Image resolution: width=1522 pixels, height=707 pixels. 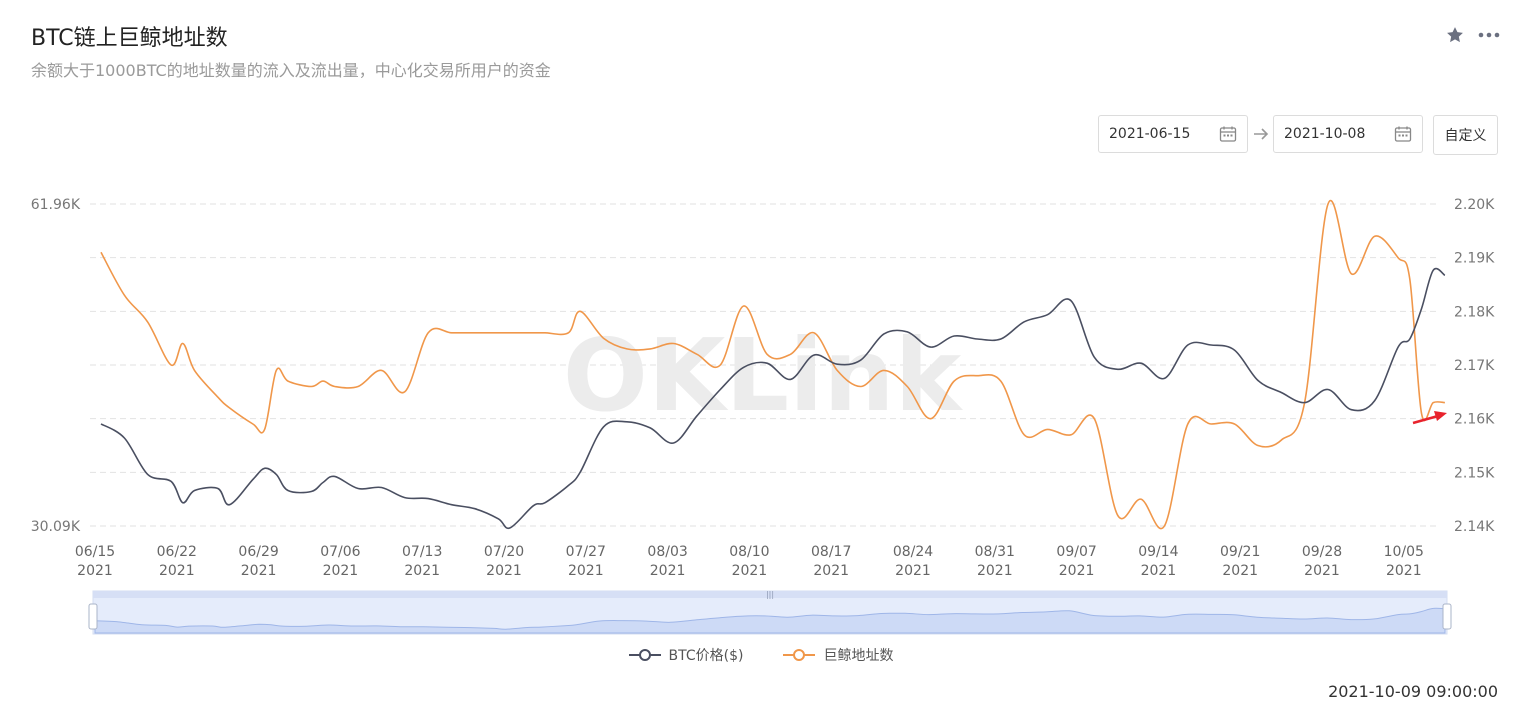 I want to click on y-axis-right: 2.20K 2.19K 2.18K 2.17K 2.16K 2.15K 2.14K, so click(x=1474, y=366).